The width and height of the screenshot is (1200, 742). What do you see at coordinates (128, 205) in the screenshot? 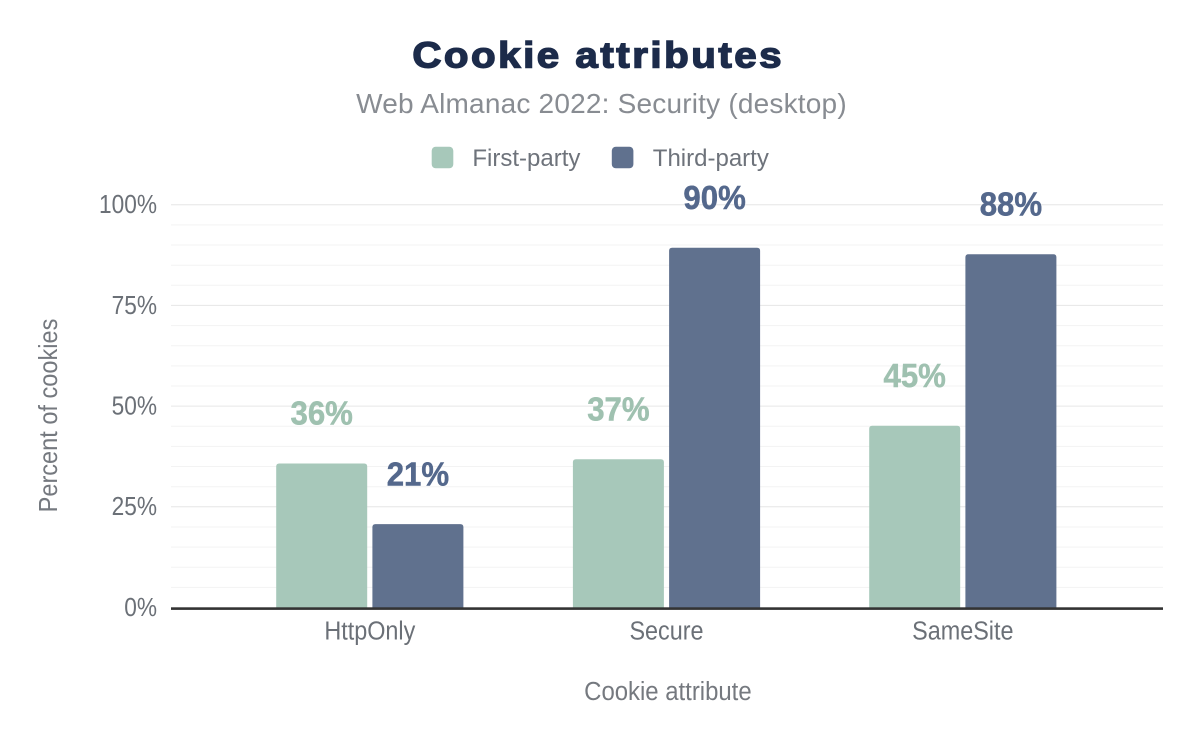
I see `svg-text: 100%` at bounding box center [128, 205].